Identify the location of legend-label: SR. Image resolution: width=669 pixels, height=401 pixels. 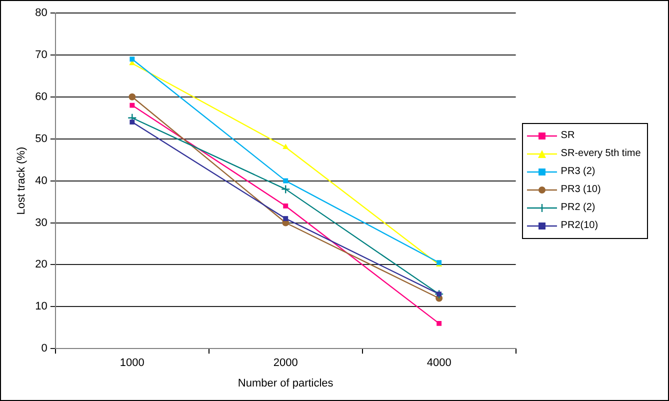
(567, 136).